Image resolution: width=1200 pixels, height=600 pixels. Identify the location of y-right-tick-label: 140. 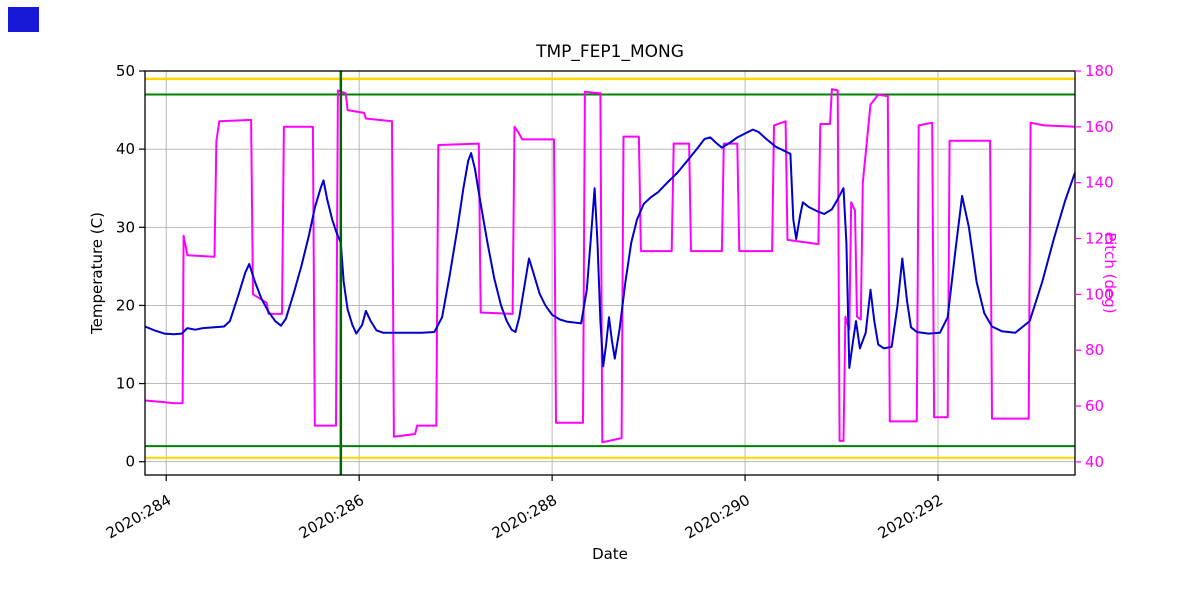
(1099, 183).